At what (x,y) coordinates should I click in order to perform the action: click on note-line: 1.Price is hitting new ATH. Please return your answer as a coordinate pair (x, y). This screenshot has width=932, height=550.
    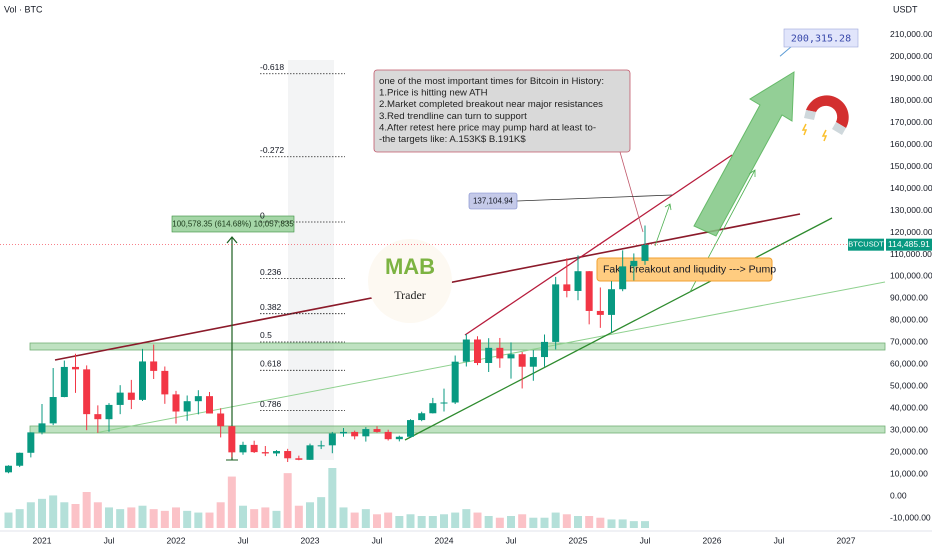
    Looking at the image, I should click on (433, 93).